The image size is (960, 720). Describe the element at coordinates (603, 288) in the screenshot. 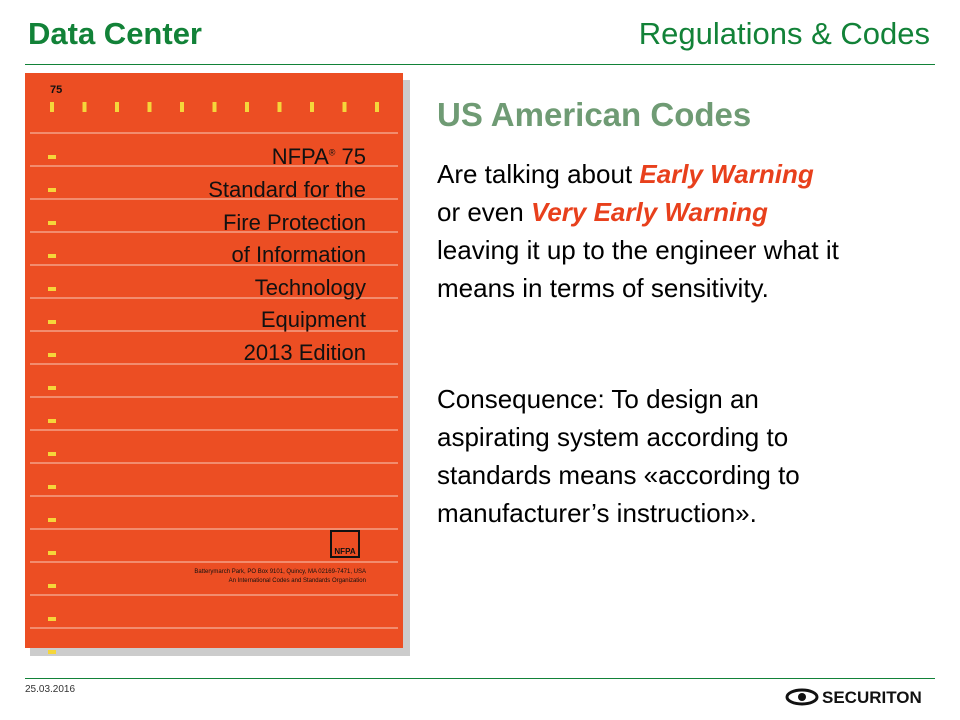

I see `text: means in terms of sensitivity.` at that location.